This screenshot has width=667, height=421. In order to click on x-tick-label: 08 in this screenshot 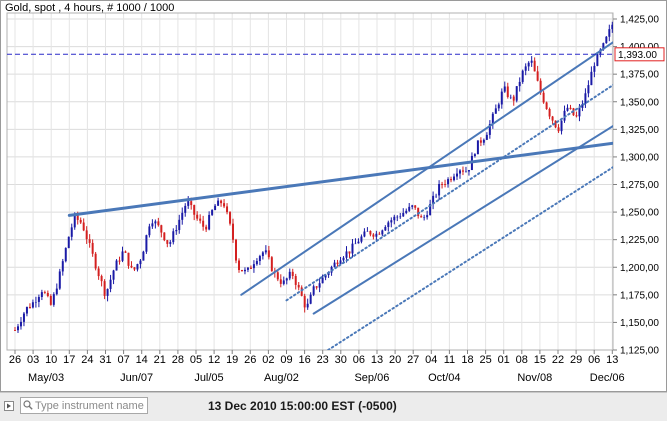, I will do `click(522, 360)`.